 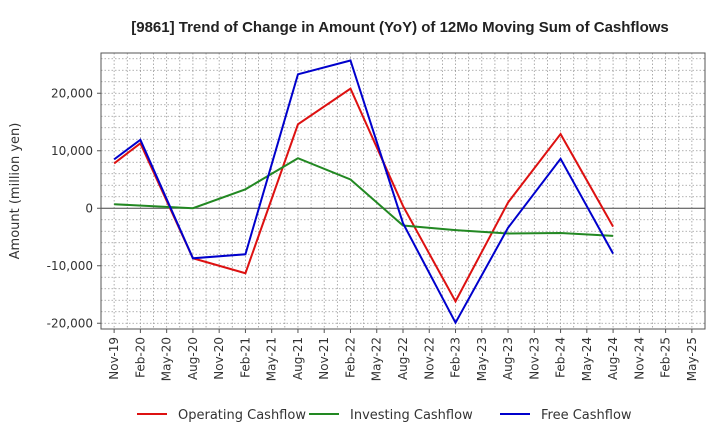 I want to click on y-axis-label: Amount (million yen), so click(x=15, y=191).